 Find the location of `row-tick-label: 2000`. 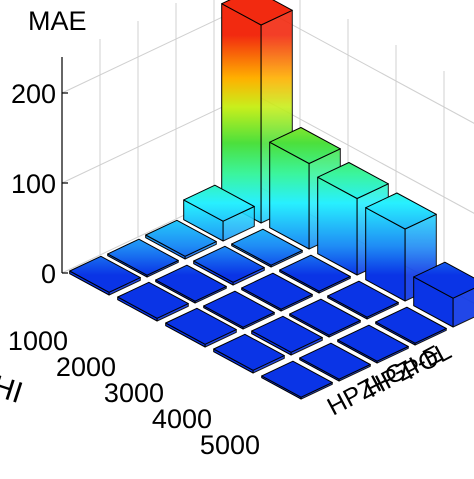

row-tick-label: 2000 is located at coordinates (86, 367).